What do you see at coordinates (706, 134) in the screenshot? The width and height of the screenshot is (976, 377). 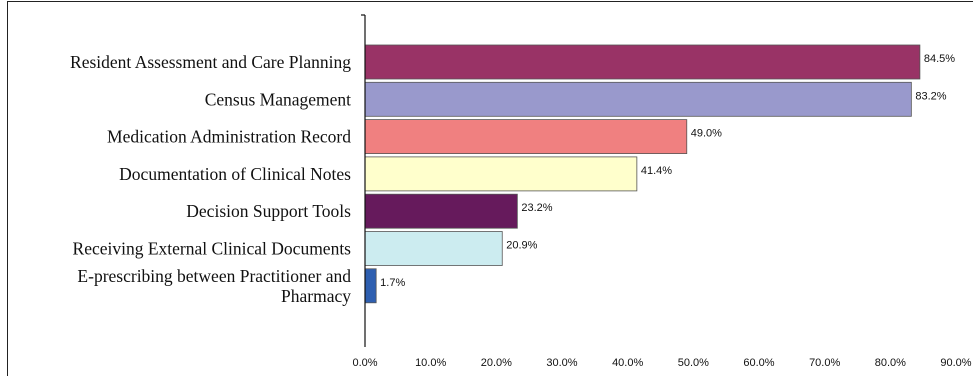 I see `value-label-2: 49.0%` at bounding box center [706, 134].